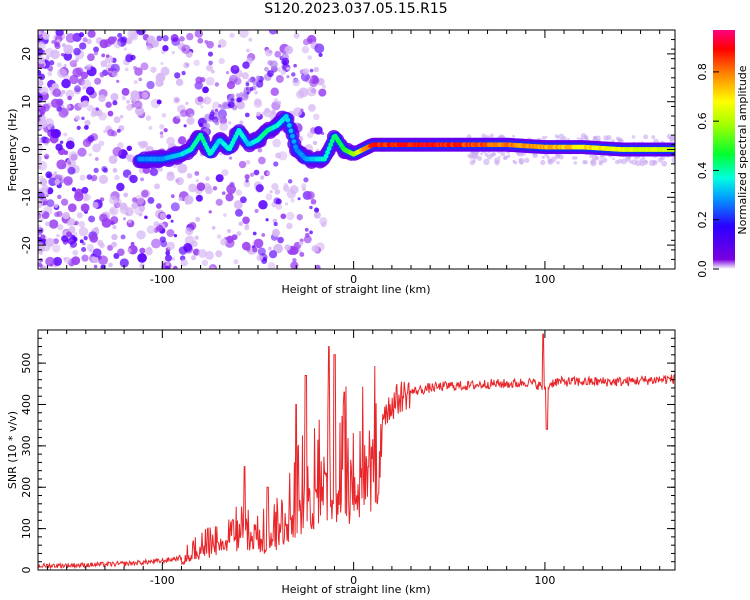 The image size is (750, 600). What do you see at coordinates (12, 450) in the screenshot?
I see `snr-y-axis-label: SNR (10 * v/v)` at bounding box center [12, 450].